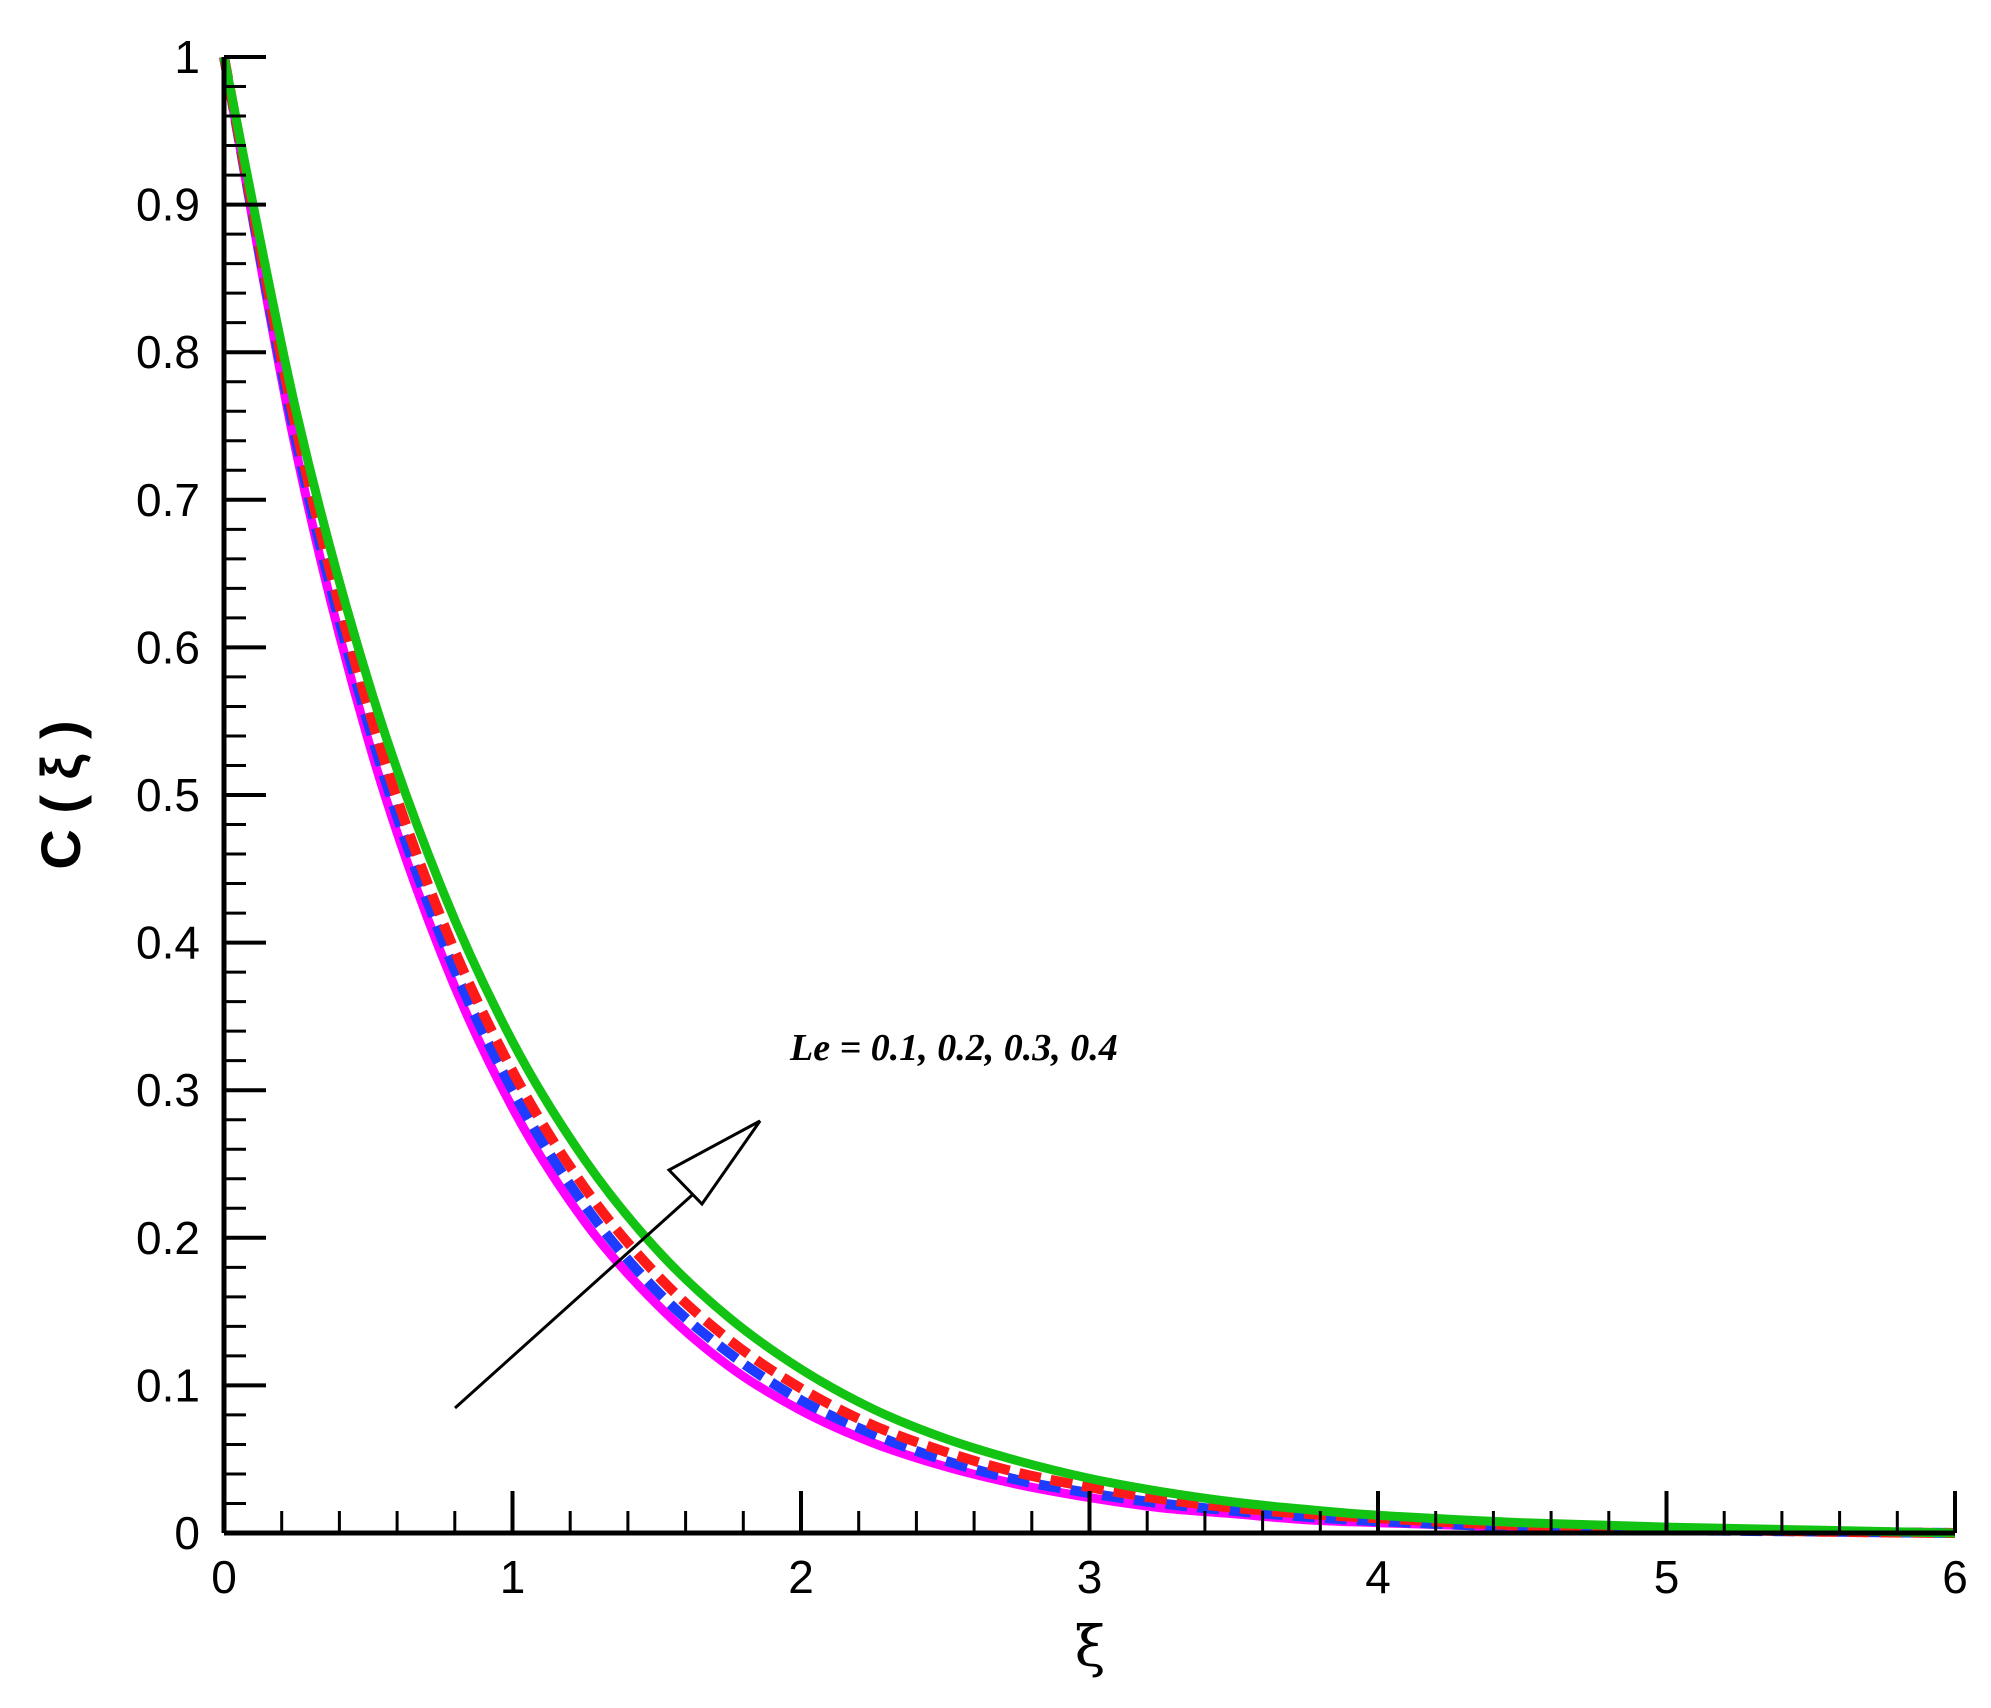 This screenshot has height=1708, width=1991. I want to click on arrow-head, so click(714, 1163).